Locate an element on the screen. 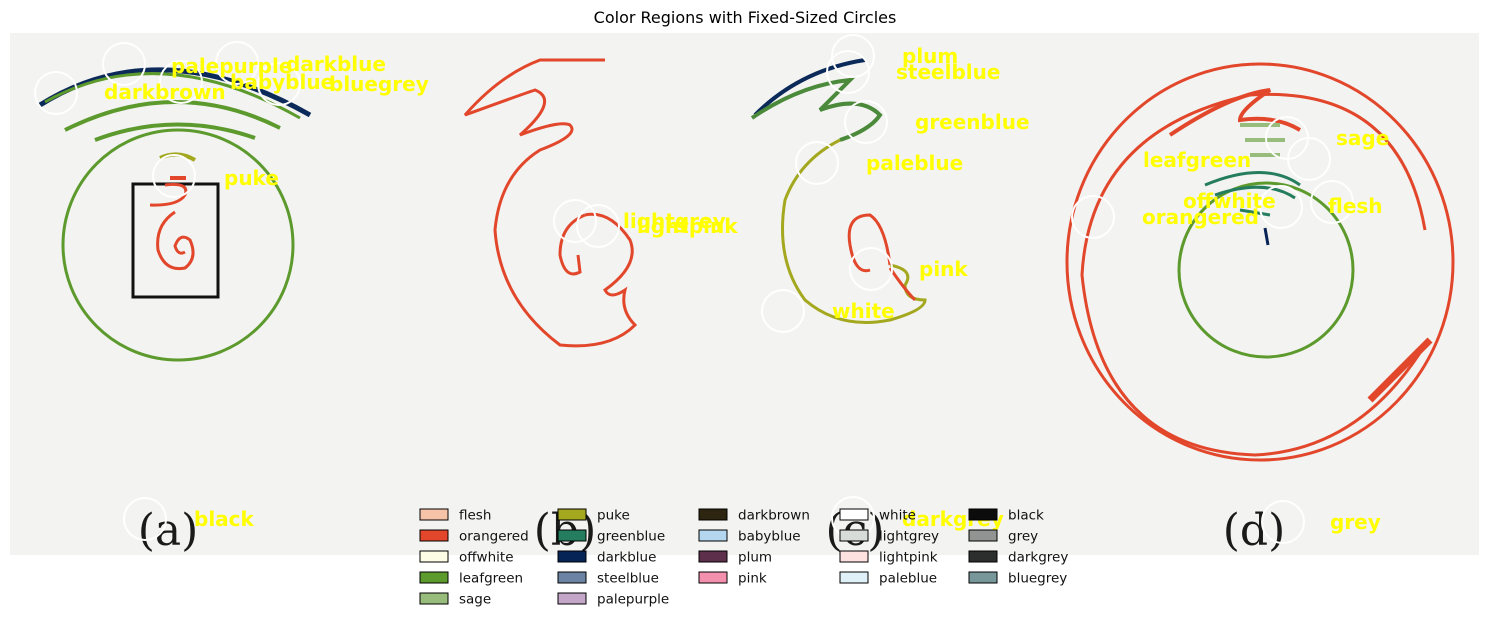  legend-label-orangered: orangered is located at coordinates (494, 537).